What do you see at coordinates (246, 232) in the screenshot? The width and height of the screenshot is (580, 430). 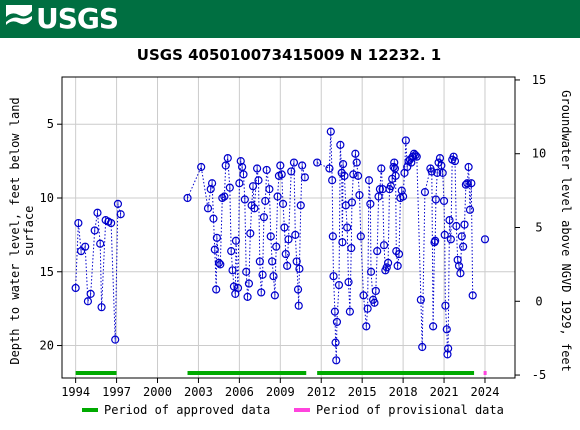 I see `series-line` at bounding box center [246, 232].